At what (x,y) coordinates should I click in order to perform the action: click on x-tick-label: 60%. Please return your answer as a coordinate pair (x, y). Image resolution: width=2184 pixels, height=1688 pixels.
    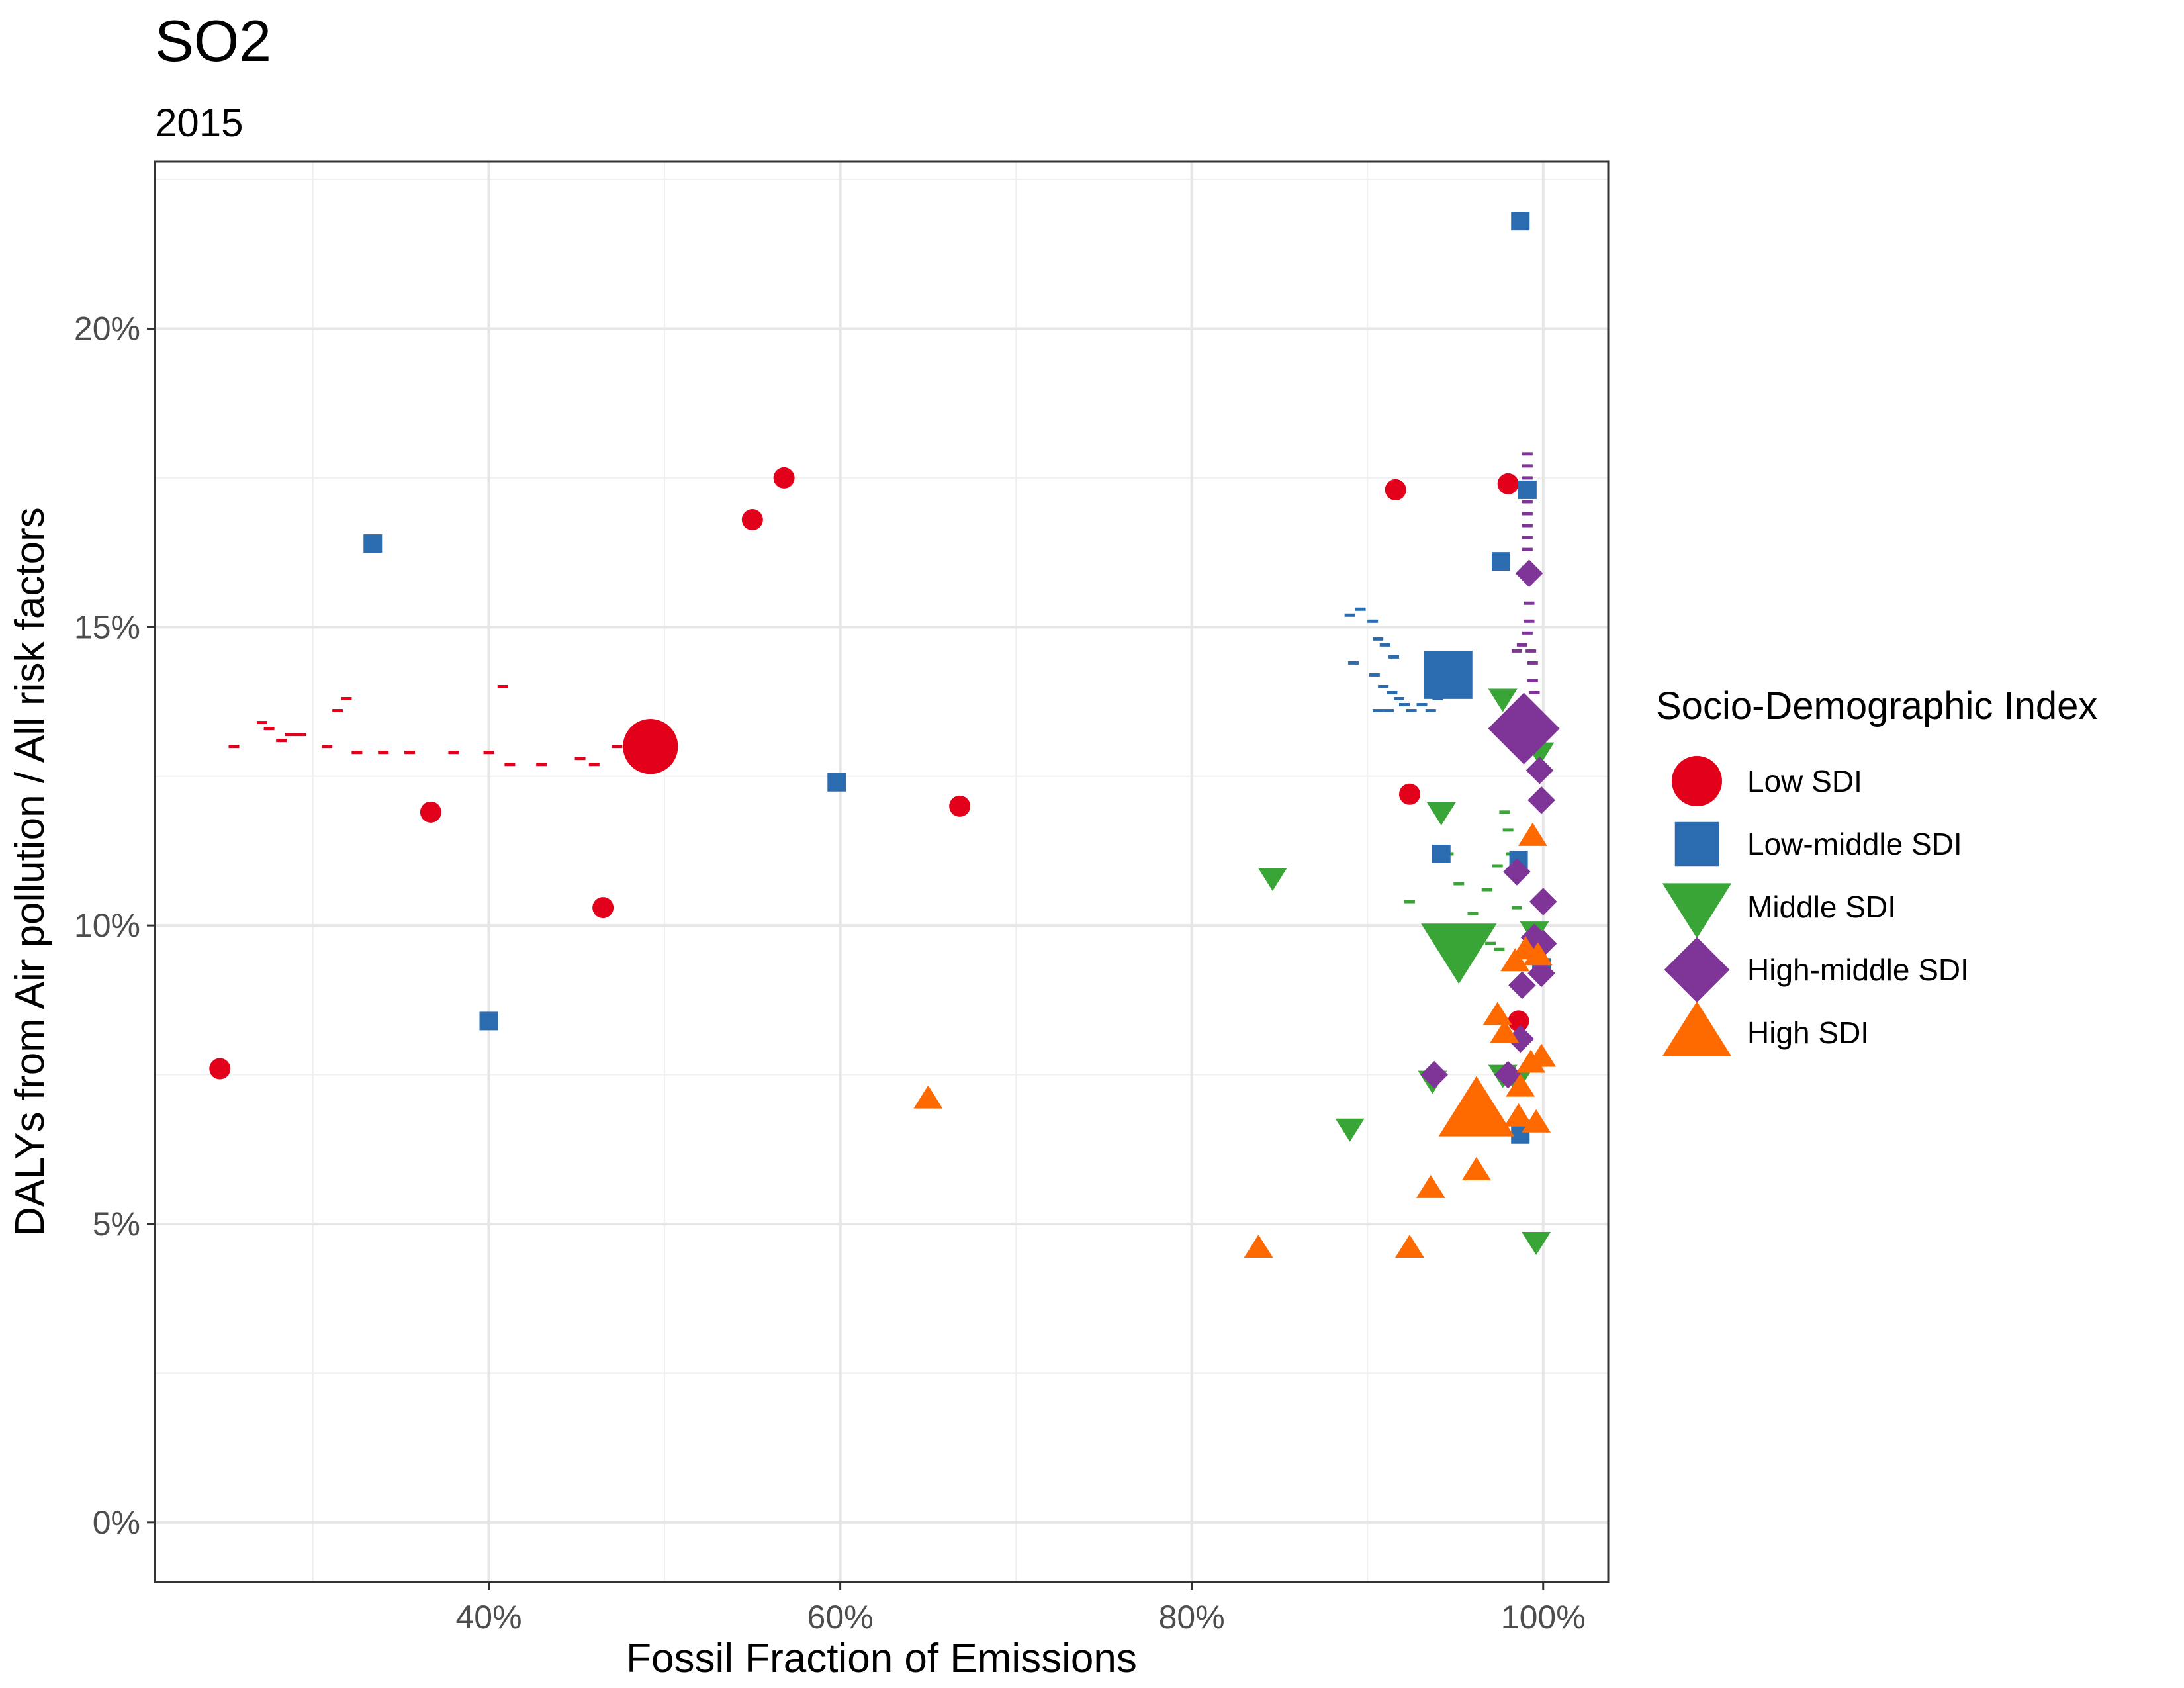
    Looking at the image, I should click on (840, 1617).